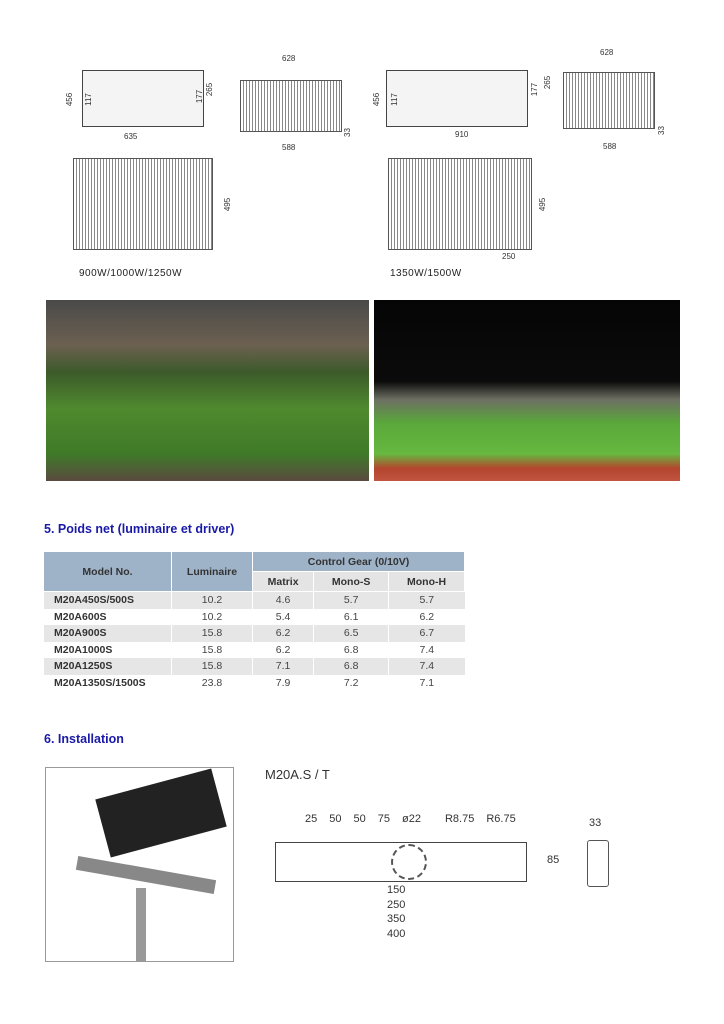 This screenshot has width=724, height=1024. What do you see at coordinates (107, 682) in the screenshot?
I see `model-cell: M20A1350S/1500S` at bounding box center [107, 682].